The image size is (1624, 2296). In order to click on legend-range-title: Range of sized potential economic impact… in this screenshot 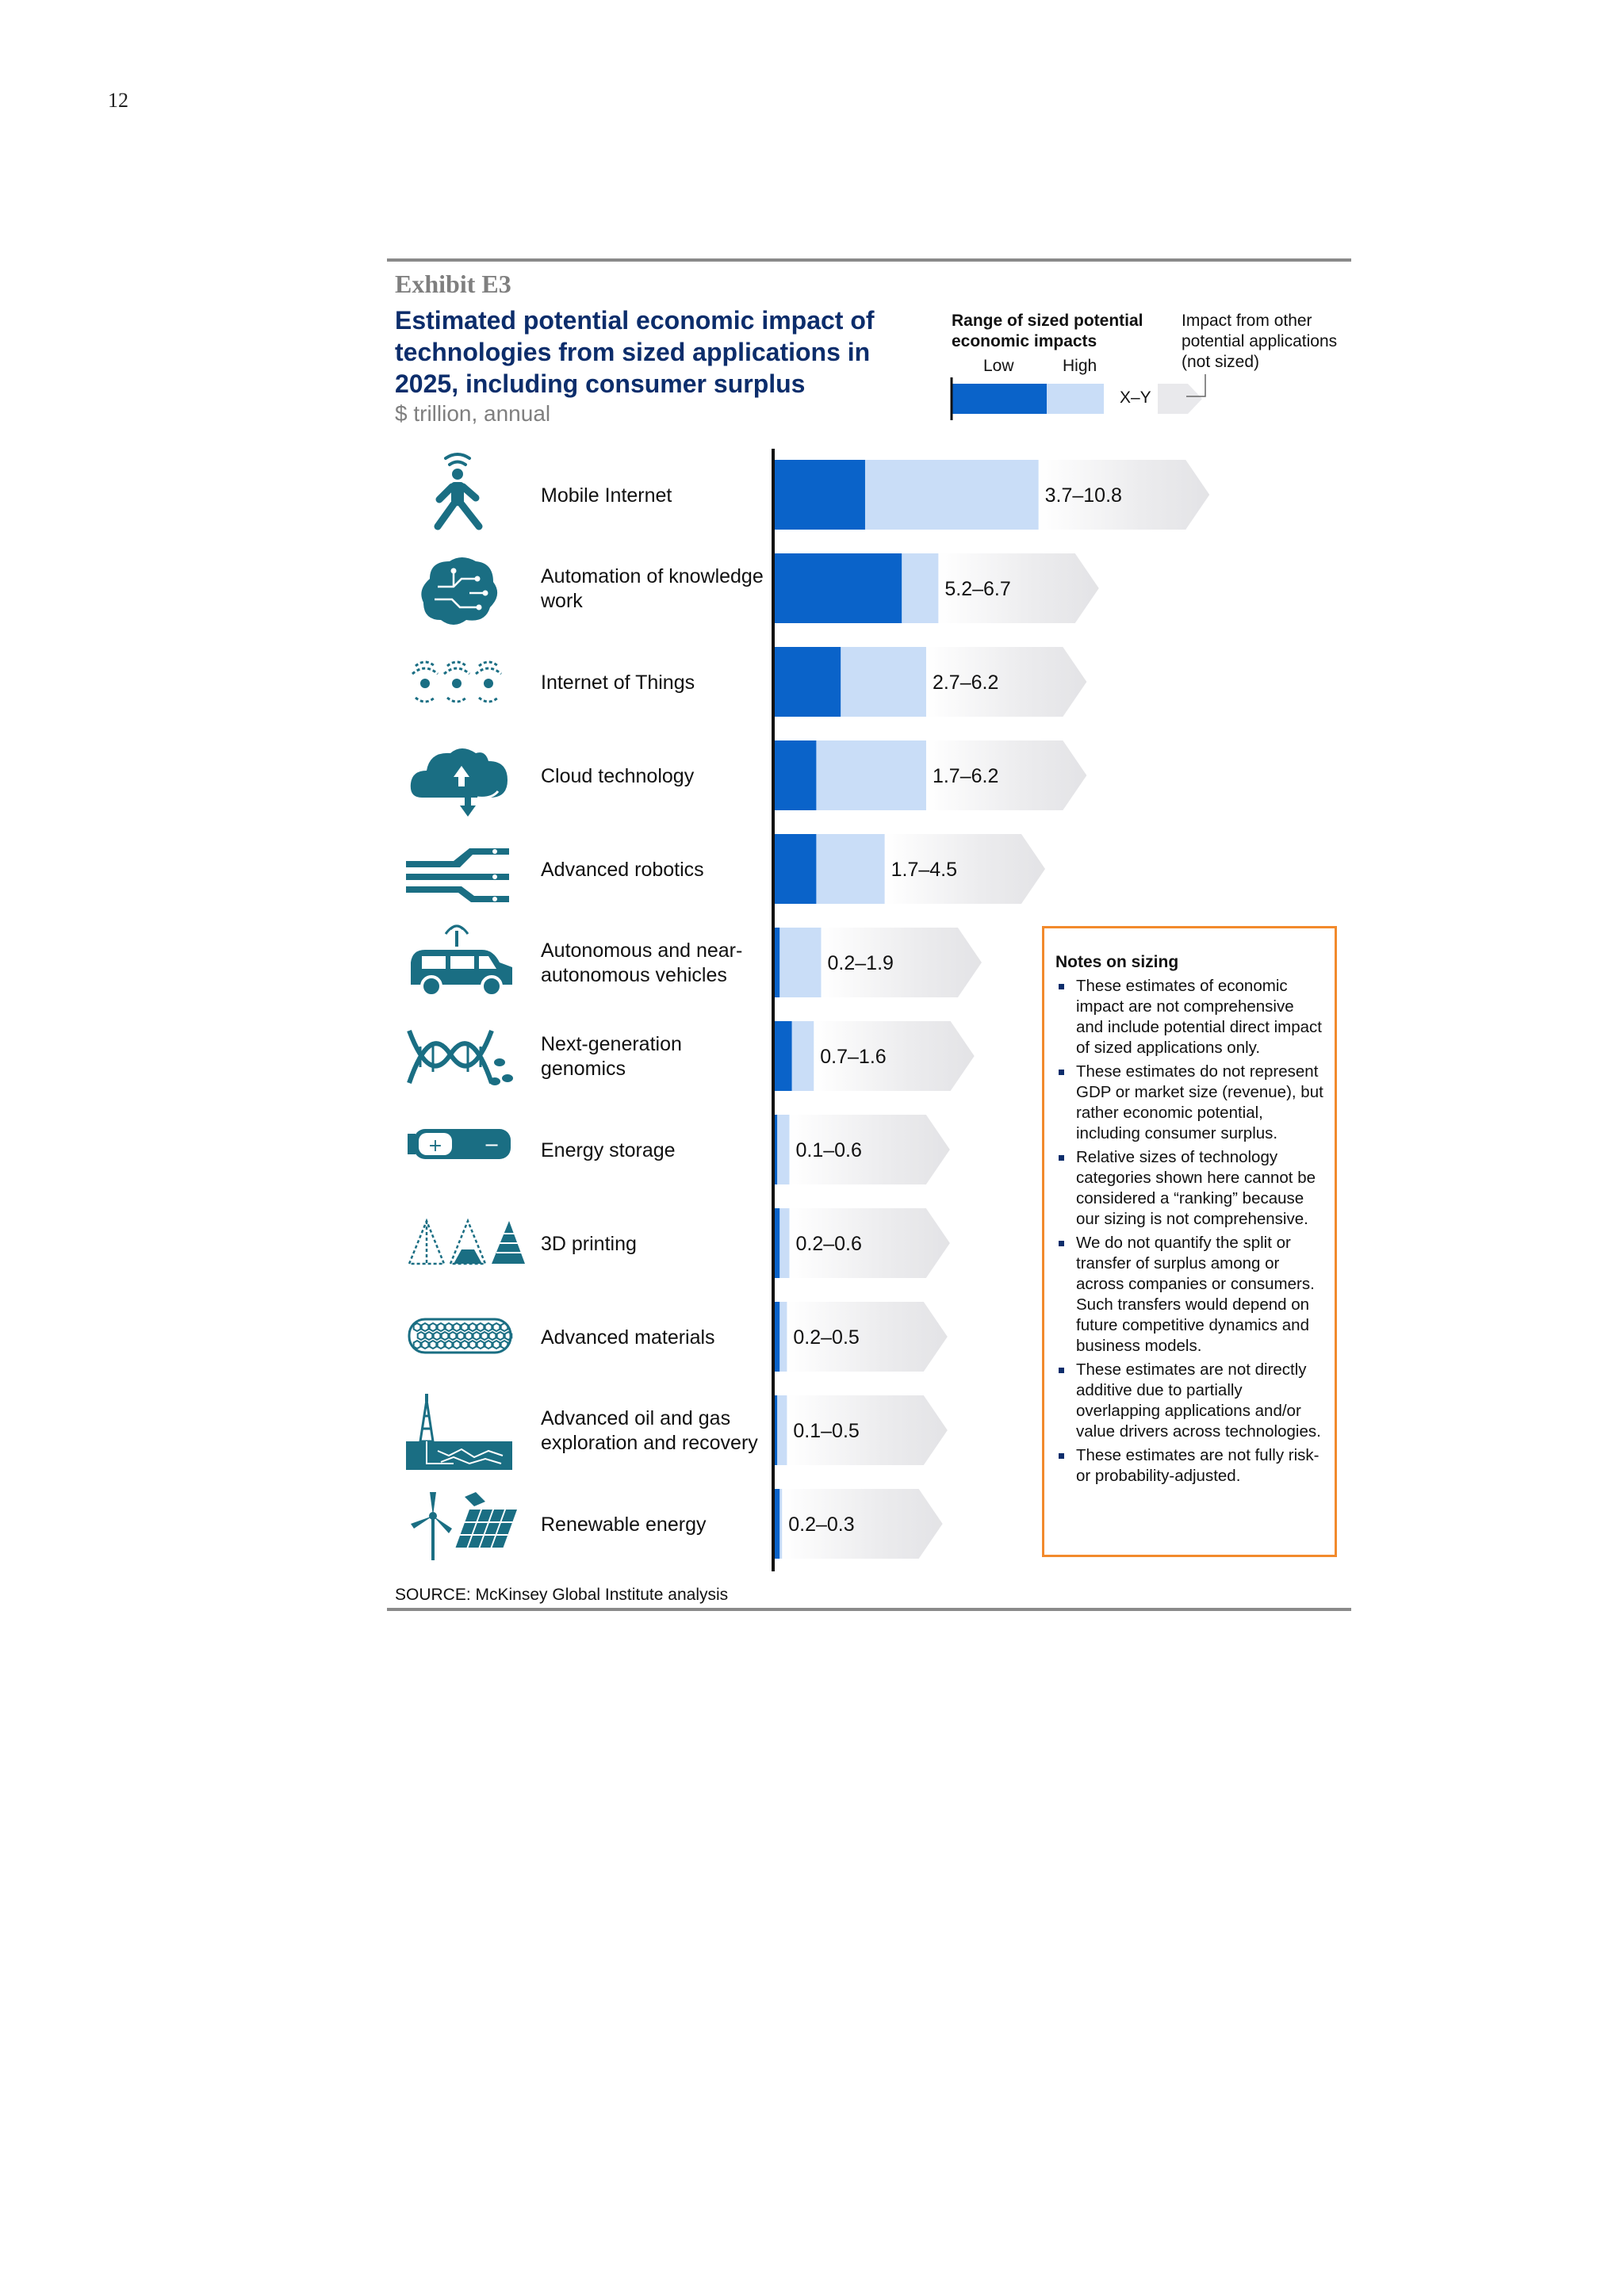, I will do `click(1047, 331)`.